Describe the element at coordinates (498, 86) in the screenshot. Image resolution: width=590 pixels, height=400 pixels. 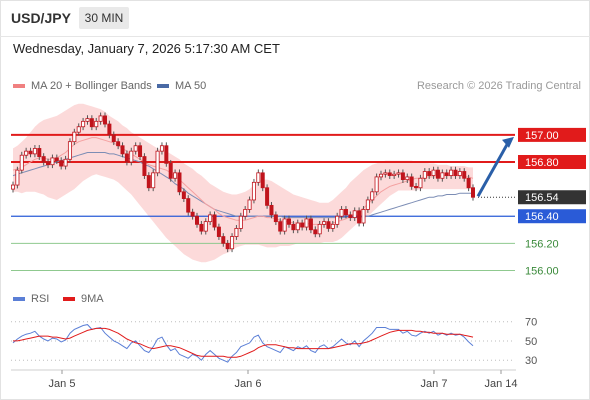
I see `credit-label: Research © 2026 Trading Central` at that location.